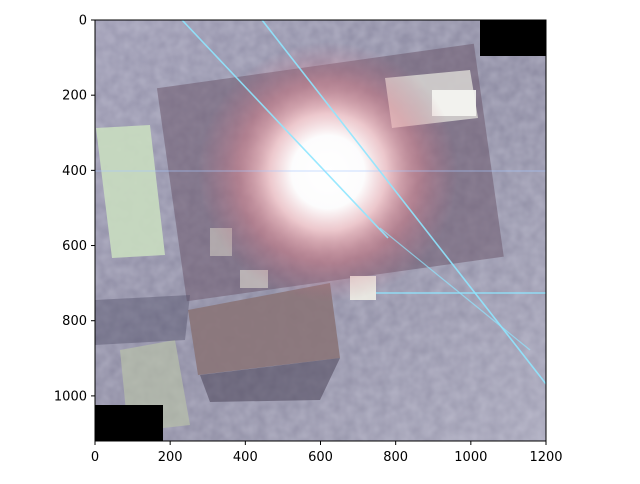 The height and width of the screenshot is (484, 640). Describe the element at coordinates (129, 423) in the screenshot. I see `mask-bottom-left` at that location.